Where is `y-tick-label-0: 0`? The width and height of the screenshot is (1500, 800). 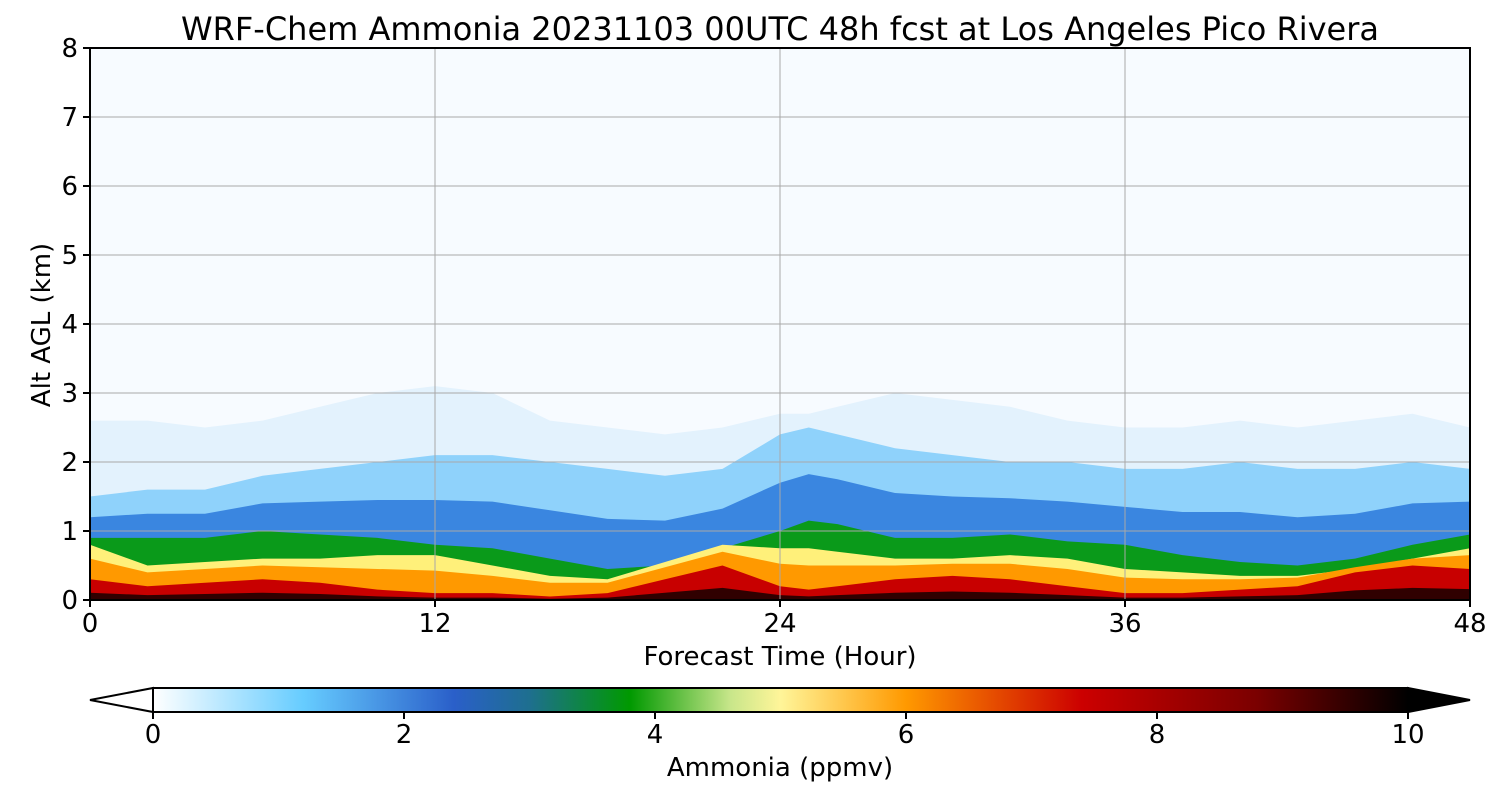
y-tick-label-0: 0 is located at coordinates (69, 601).